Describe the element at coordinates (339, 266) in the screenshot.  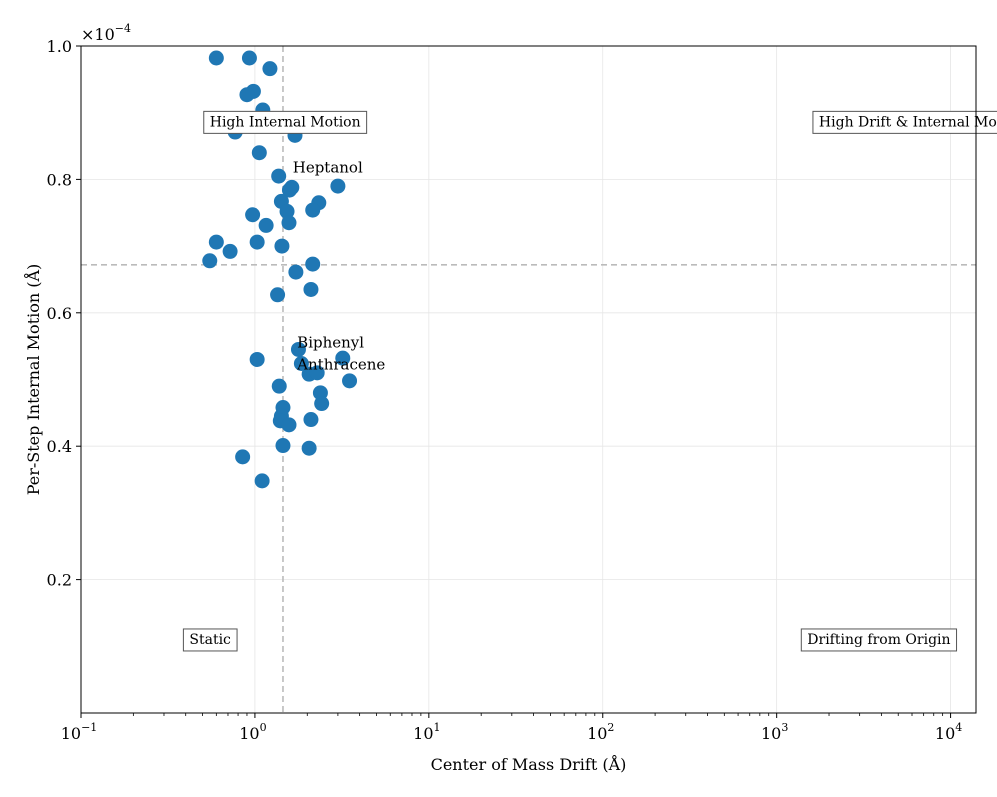
I see `annotations: Heptanol Biphenyl Anthracene` at that location.